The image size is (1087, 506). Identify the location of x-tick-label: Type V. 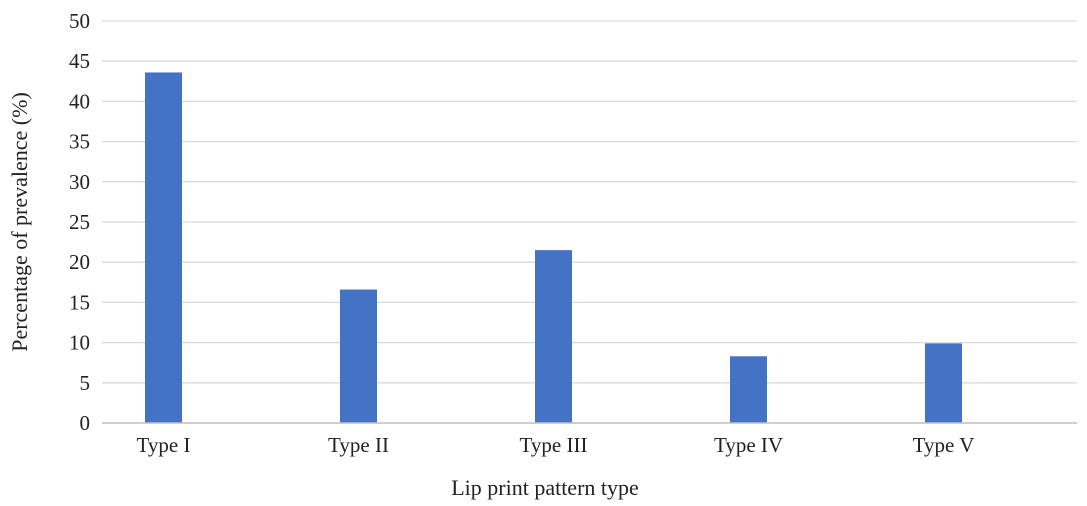
(944, 445).